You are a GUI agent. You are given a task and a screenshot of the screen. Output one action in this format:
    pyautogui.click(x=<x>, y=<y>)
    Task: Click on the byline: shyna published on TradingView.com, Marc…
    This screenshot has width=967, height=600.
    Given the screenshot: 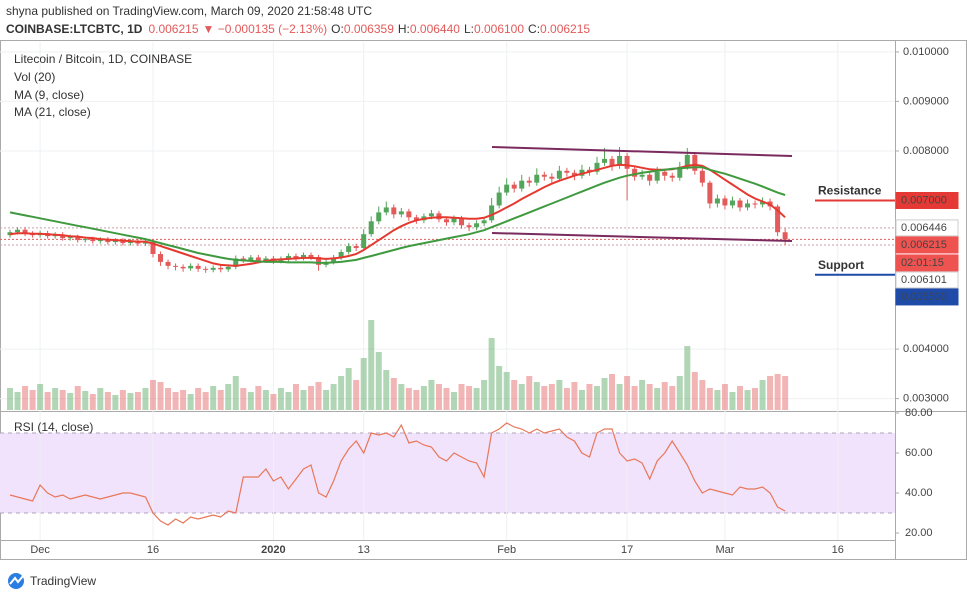 What is the action you would take?
    pyautogui.click(x=189, y=11)
    